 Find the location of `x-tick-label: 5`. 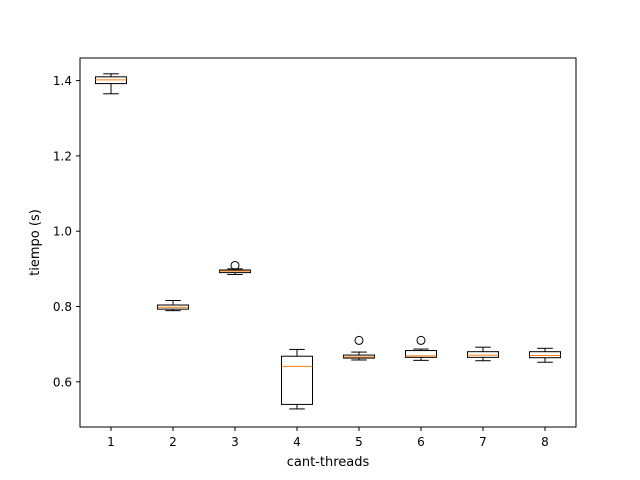

x-tick-label: 5 is located at coordinates (359, 442).